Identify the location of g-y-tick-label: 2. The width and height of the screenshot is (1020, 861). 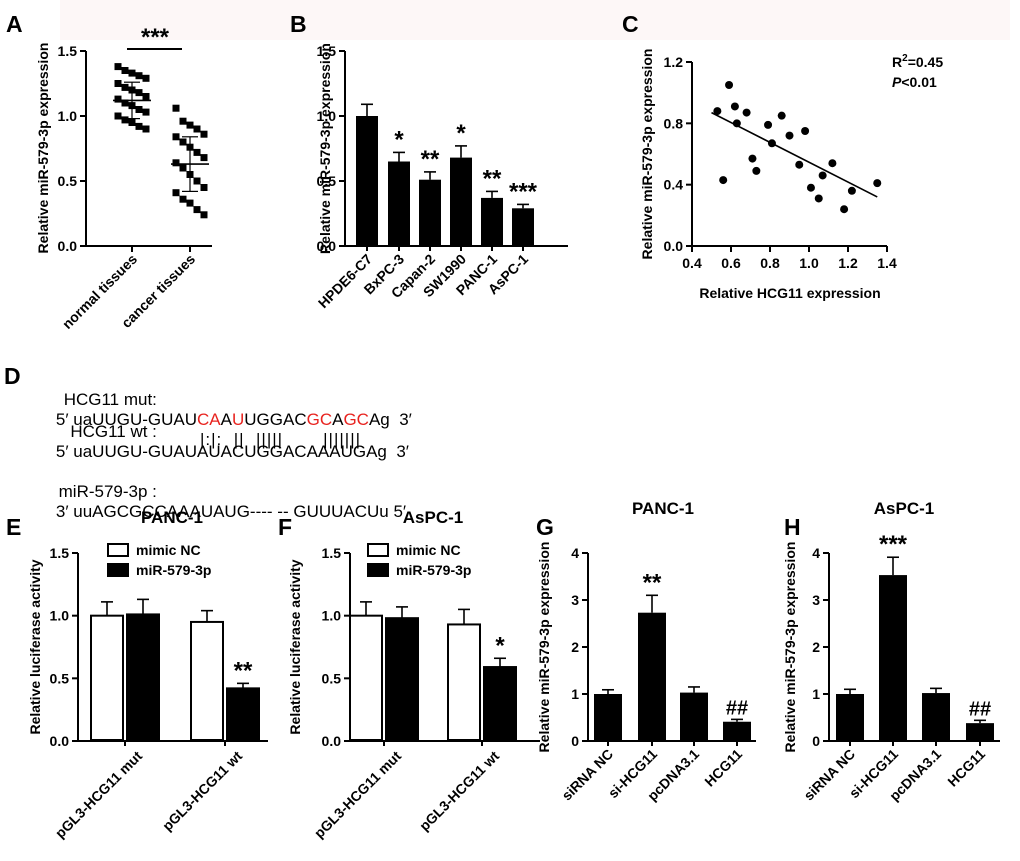
(575, 647).